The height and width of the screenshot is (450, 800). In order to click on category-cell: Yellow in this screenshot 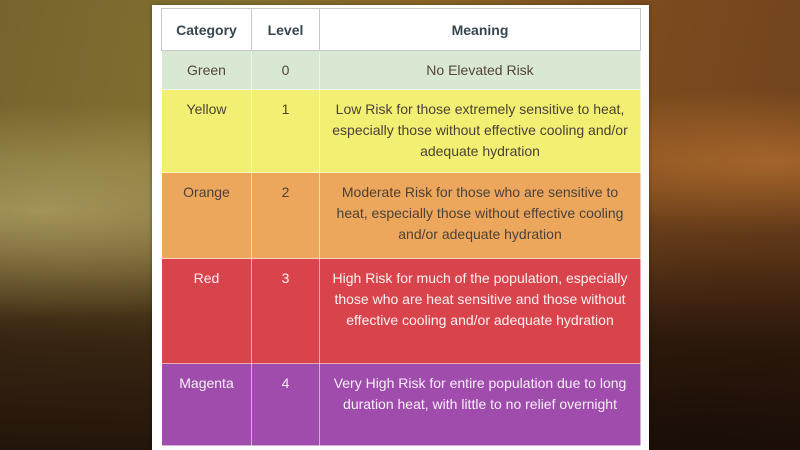, I will do `click(206, 131)`.